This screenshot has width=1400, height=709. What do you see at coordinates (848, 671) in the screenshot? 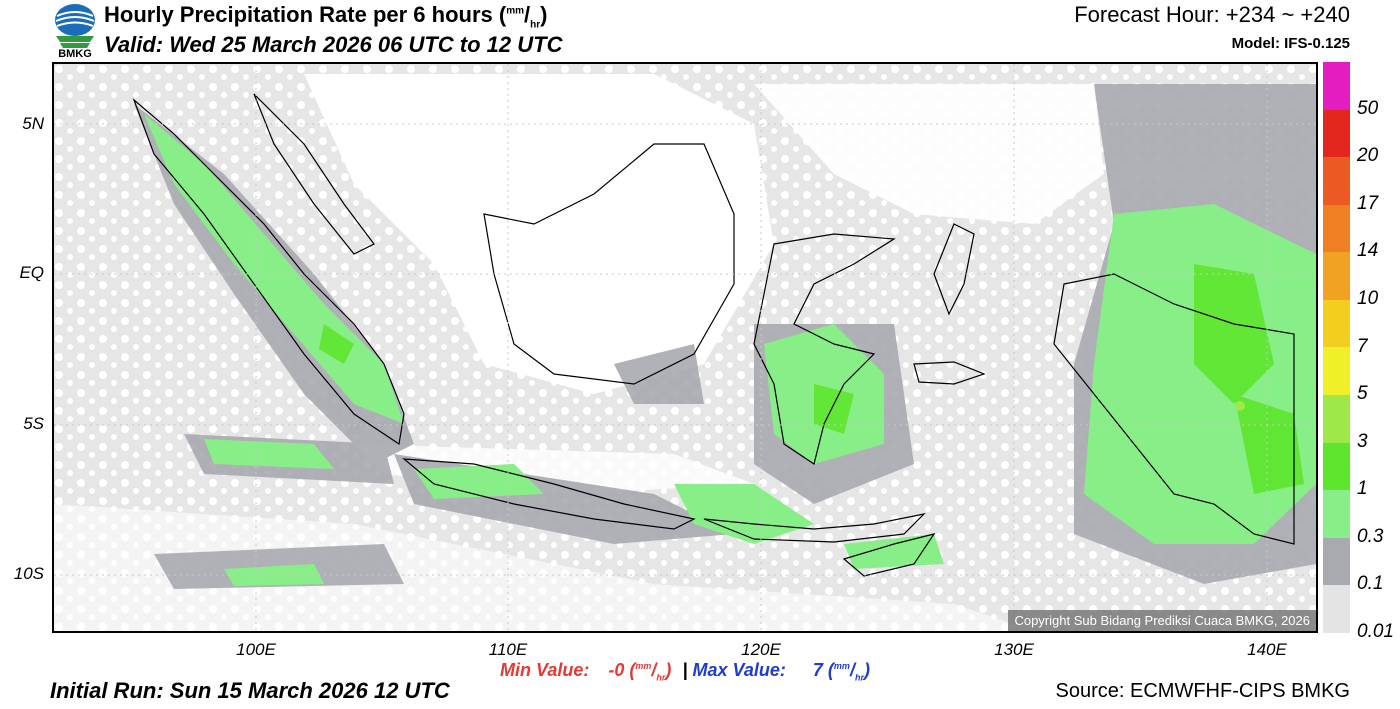
I see `max-unit: (mm/hr)` at bounding box center [848, 671].